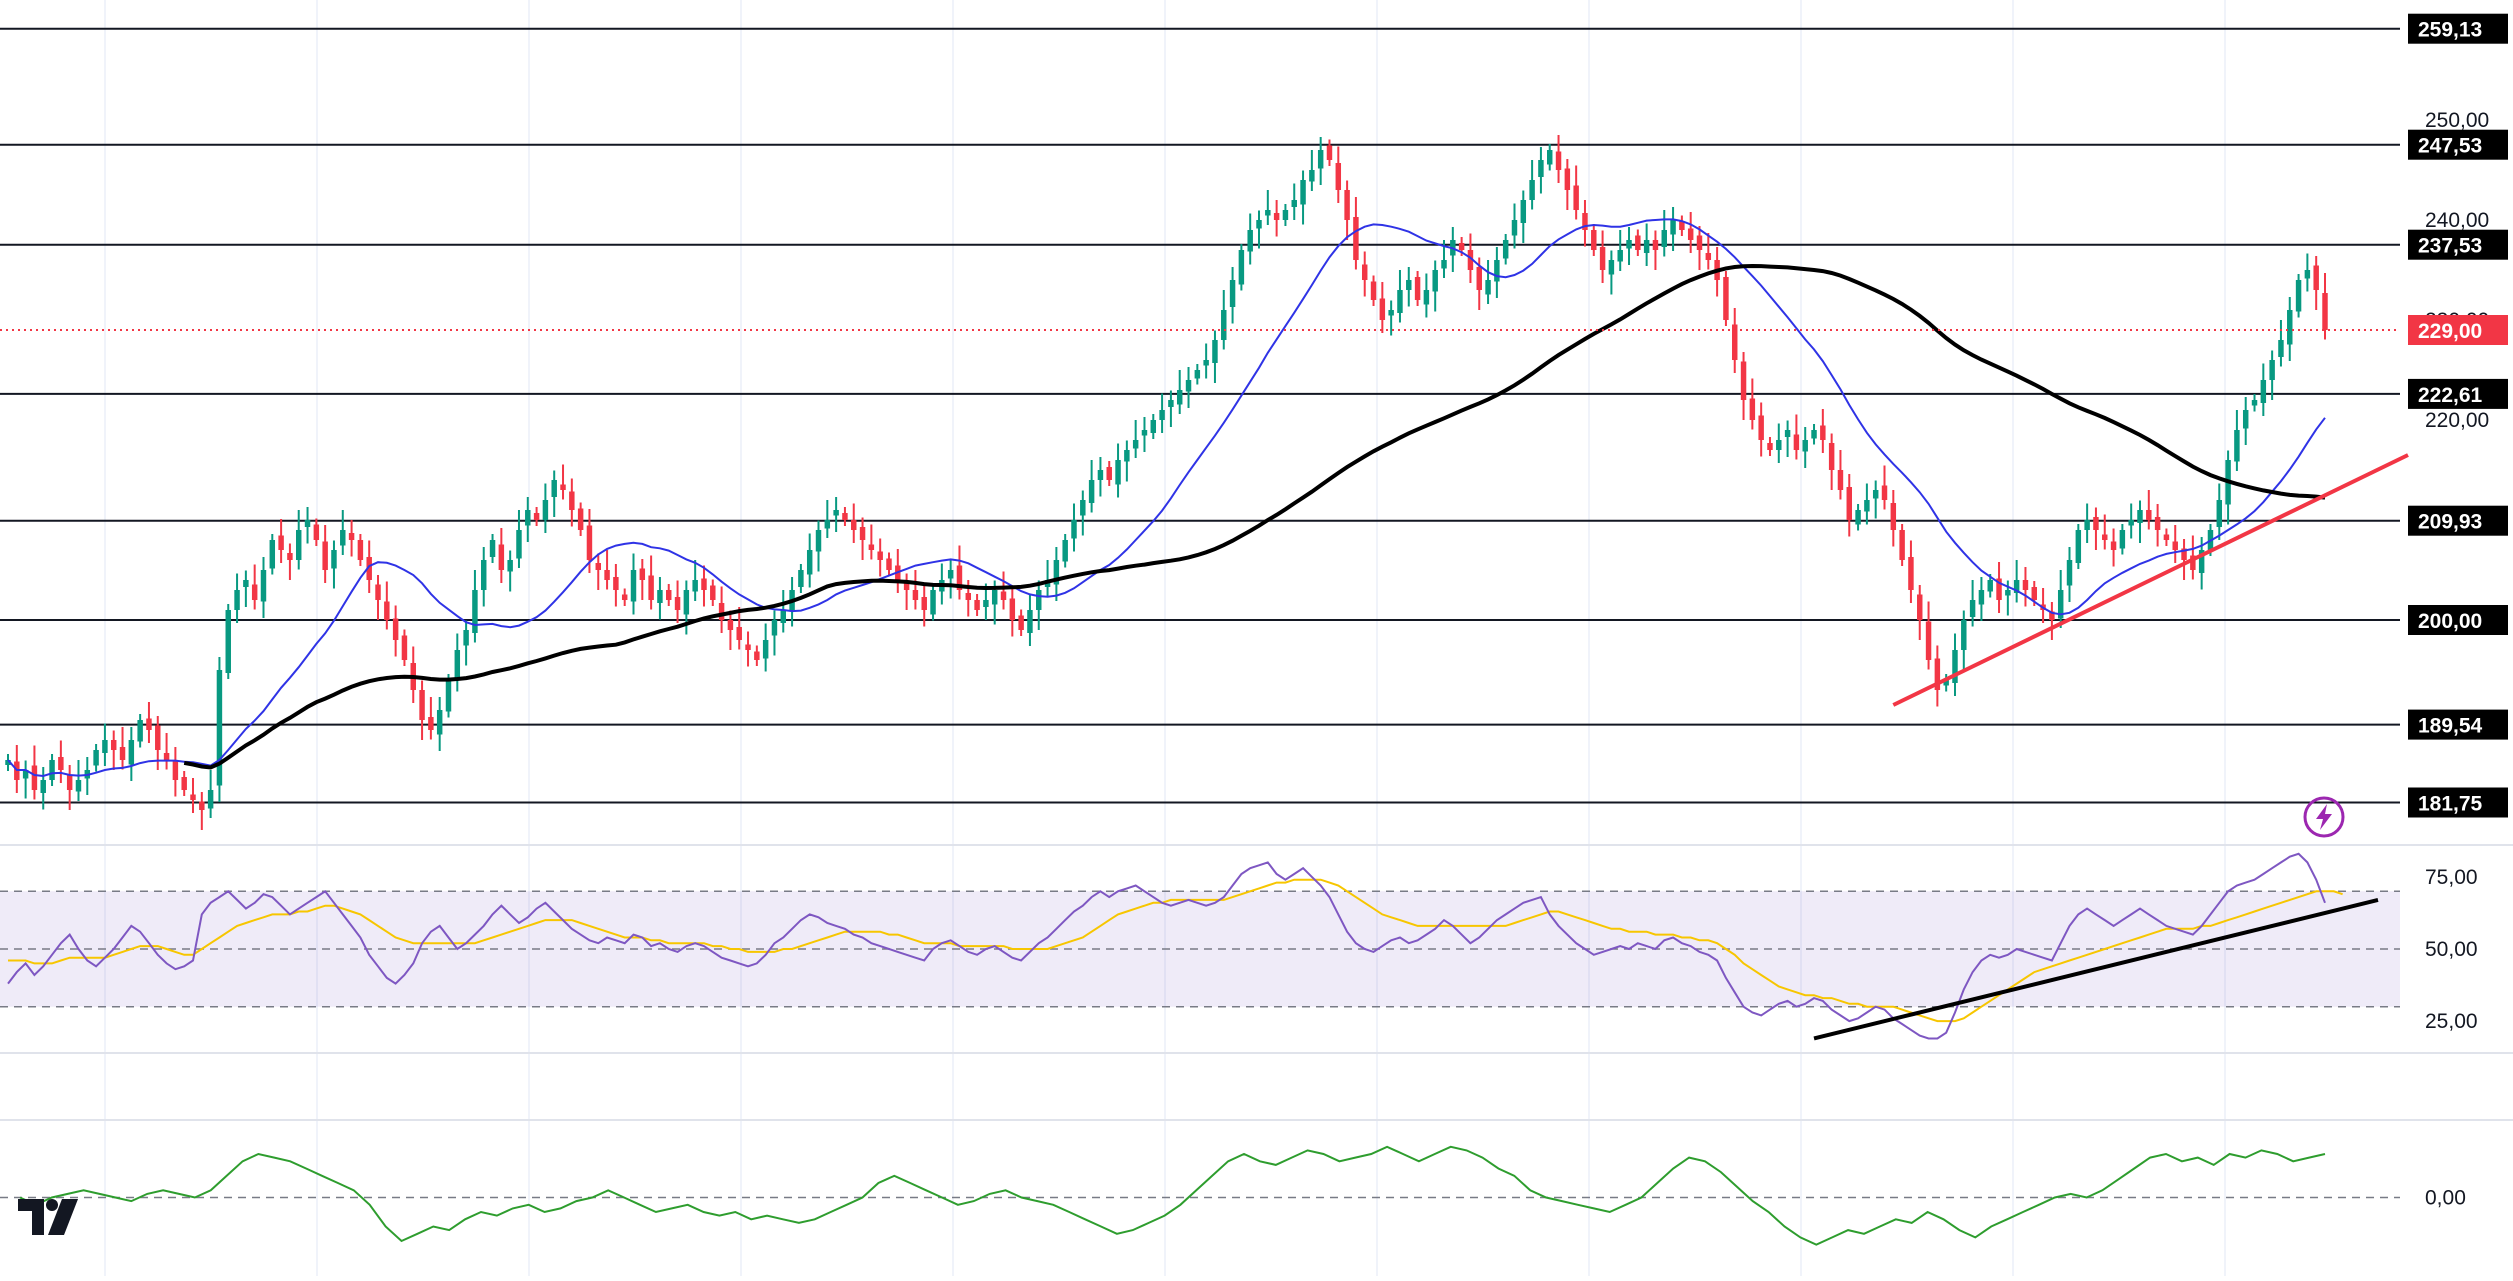  Describe the element at coordinates (2324, 817) in the screenshot. I see `lightning-icon` at that location.